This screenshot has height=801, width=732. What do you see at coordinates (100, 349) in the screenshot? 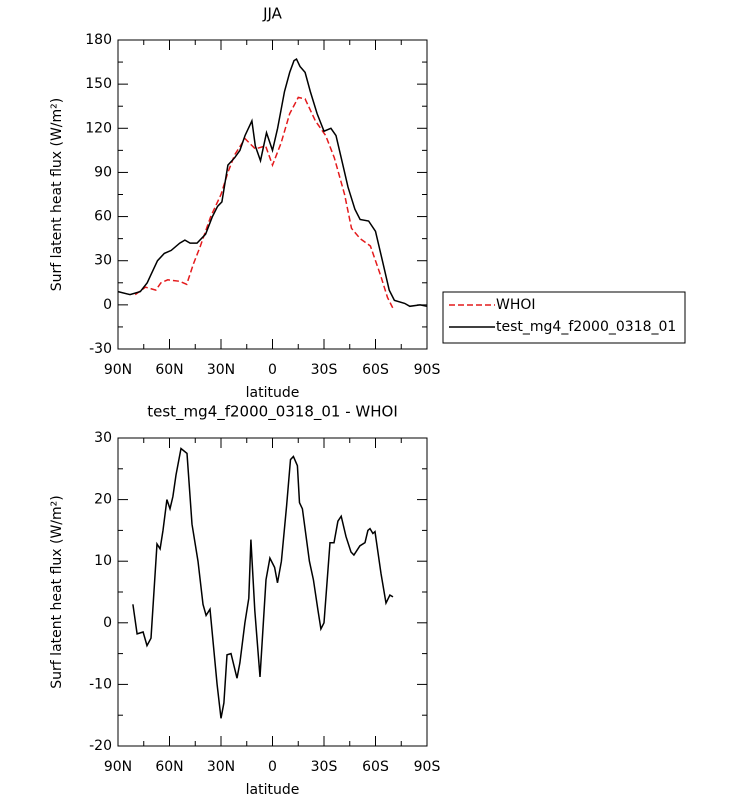
I see `y-tick-label: -30` at bounding box center [100, 349].